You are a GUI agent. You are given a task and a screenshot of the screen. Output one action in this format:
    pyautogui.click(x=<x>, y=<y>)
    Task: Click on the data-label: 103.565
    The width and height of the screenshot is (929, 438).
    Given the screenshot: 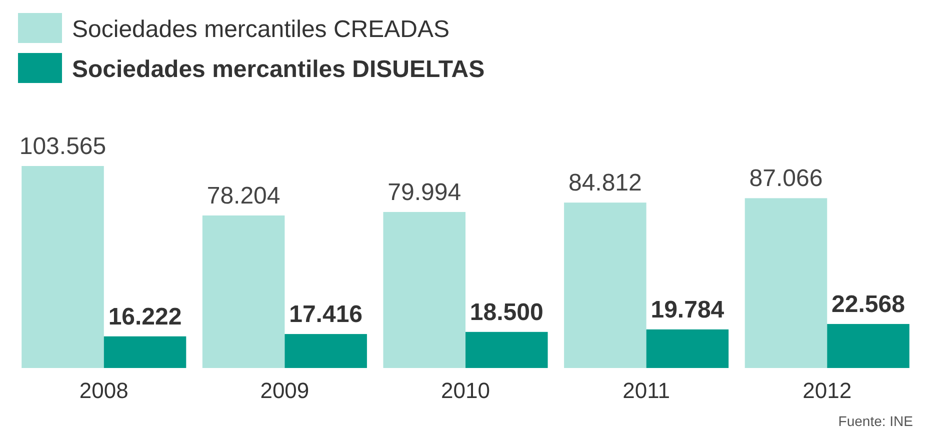 What is the action you would take?
    pyautogui.click(x=62, y=146)
    